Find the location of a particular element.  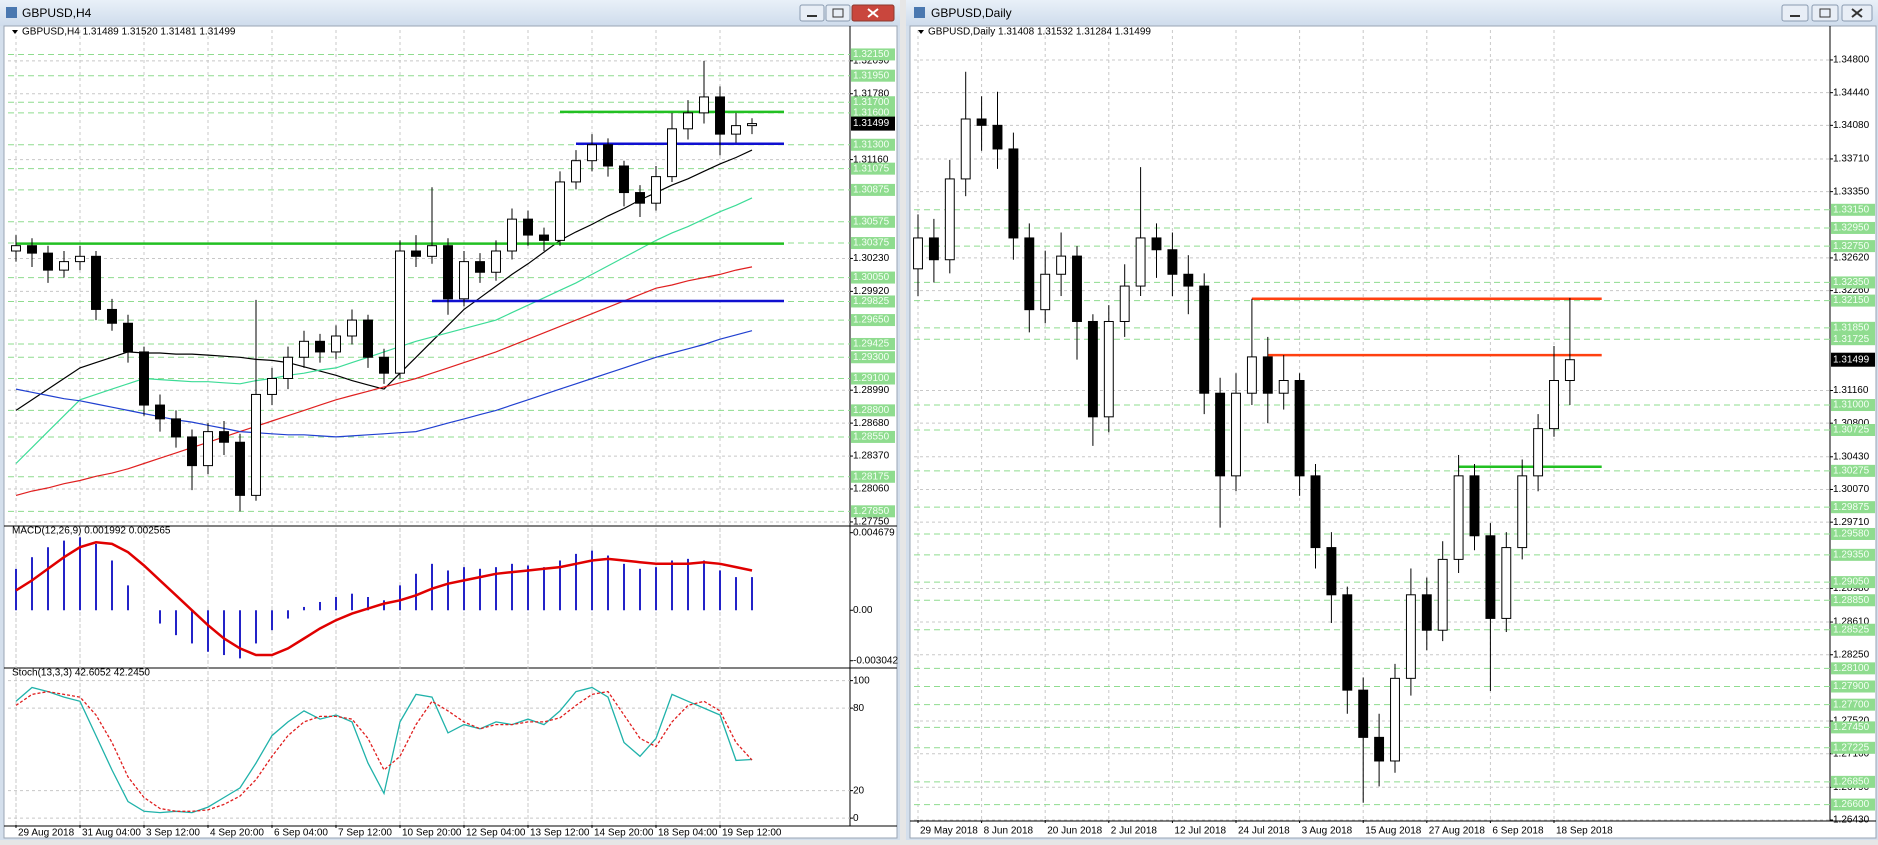

level-label: 1.27700 is located at coordinates (1851, 704).